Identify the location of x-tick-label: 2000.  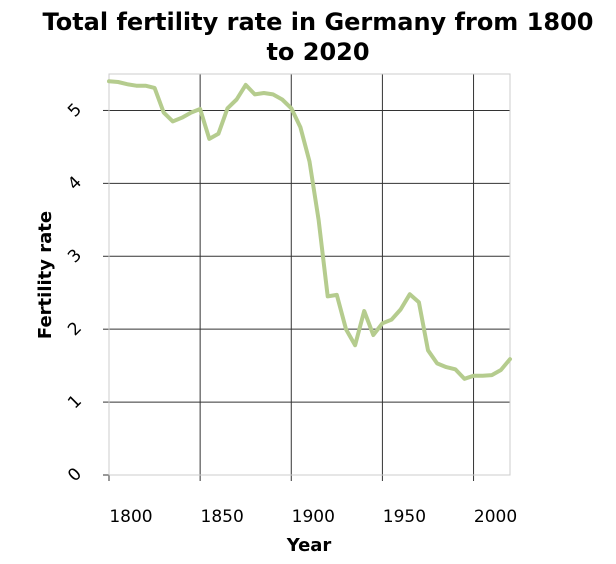
(495, 517).